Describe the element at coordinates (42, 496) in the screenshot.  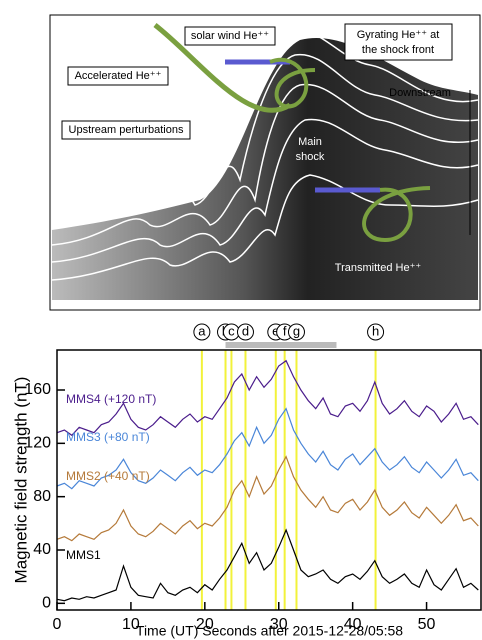
I see `y-tick-label: 80` at that location.